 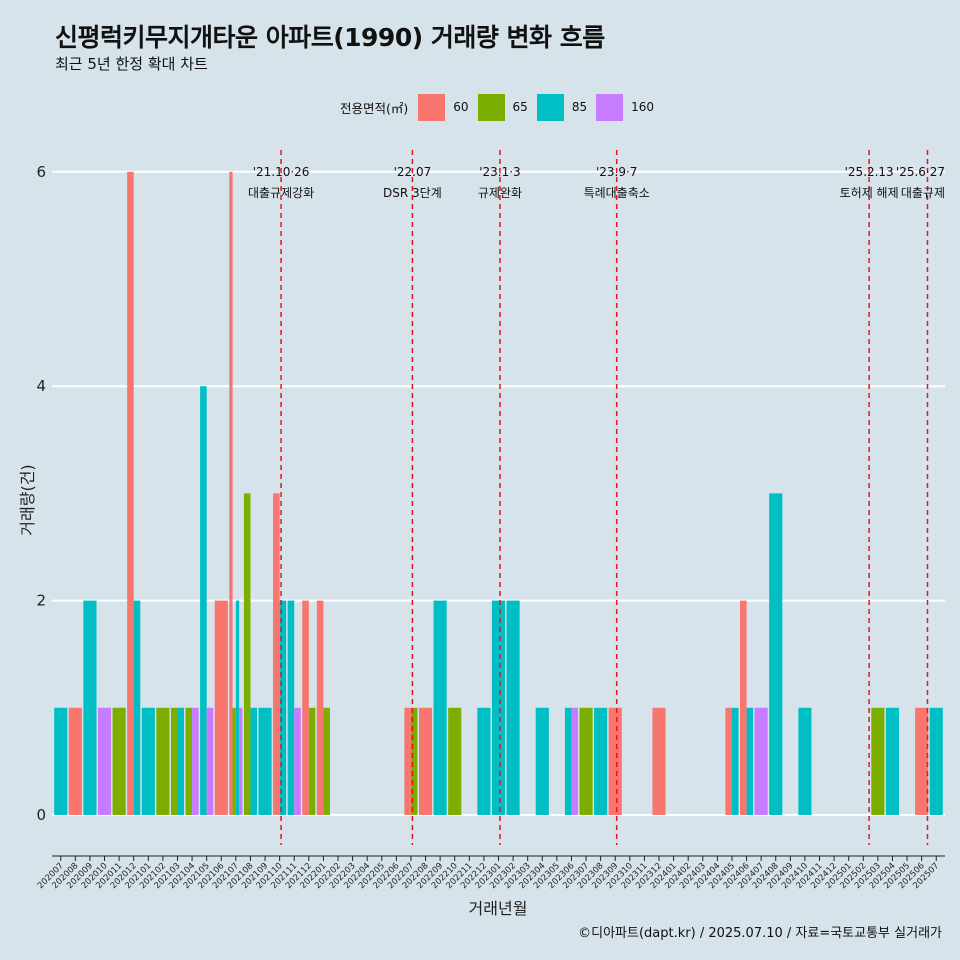 I want to click on event-label: 규제완화, so click(x=500, y=193).